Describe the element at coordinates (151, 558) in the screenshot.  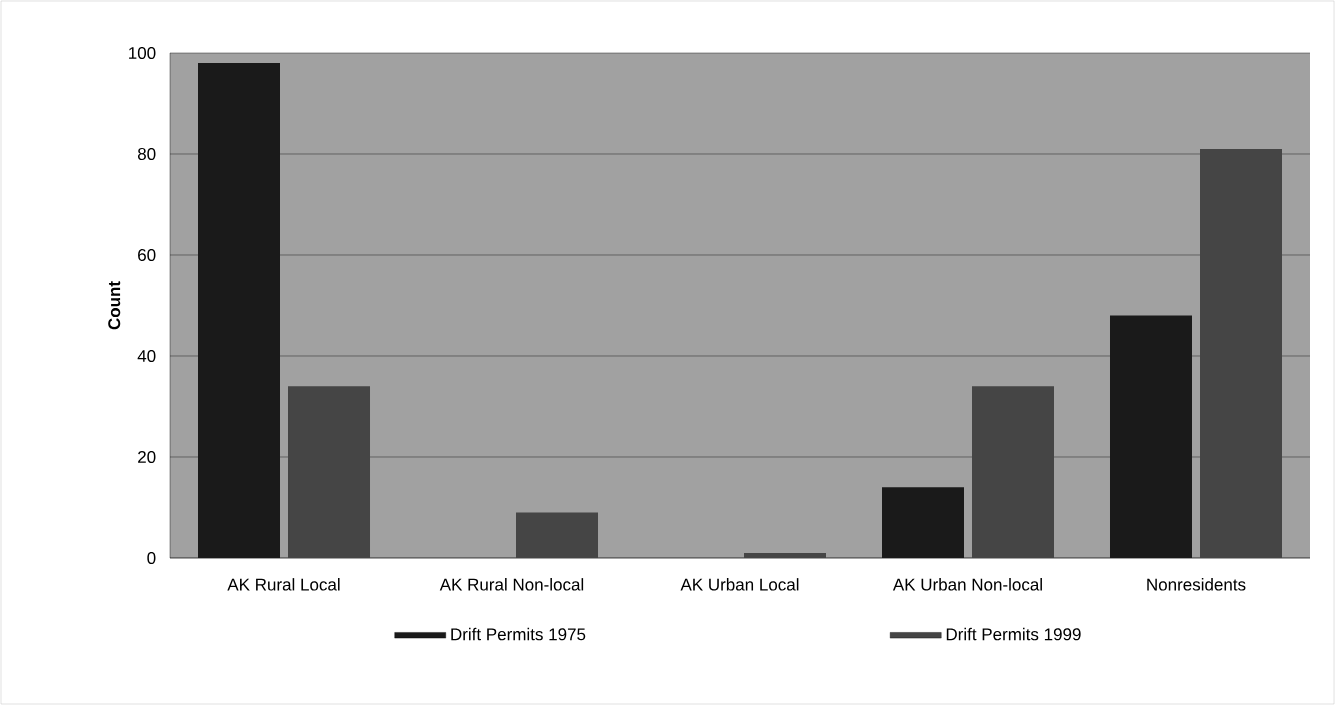
I see `y-tick-label: 0` at that location.